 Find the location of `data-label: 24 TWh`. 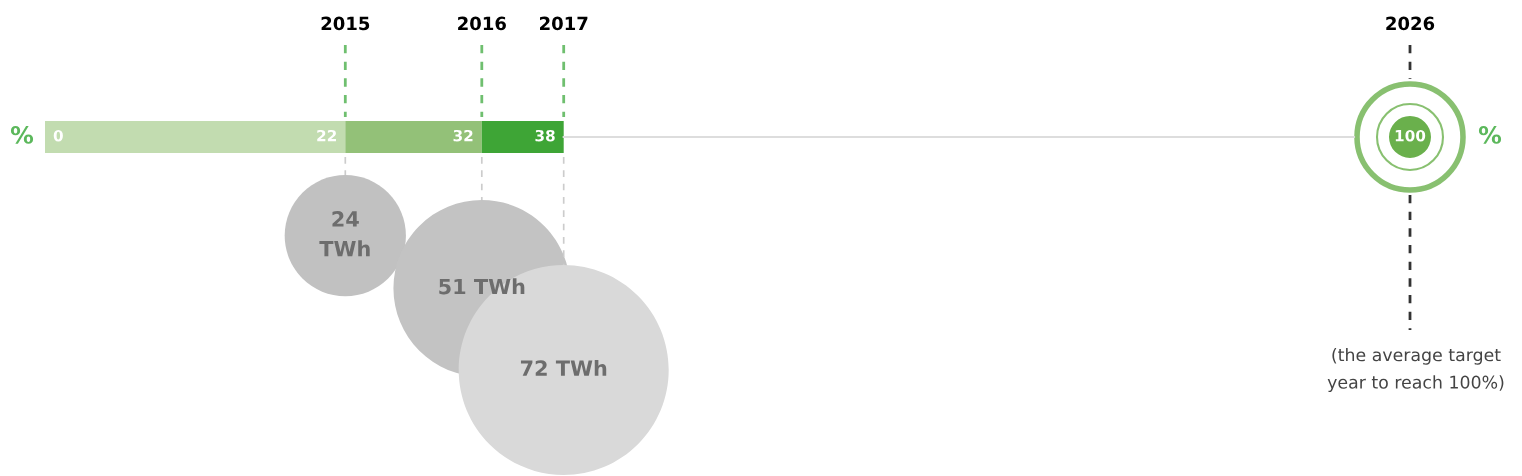

data-label: 24 TWh is located at coordinates (344, 234).